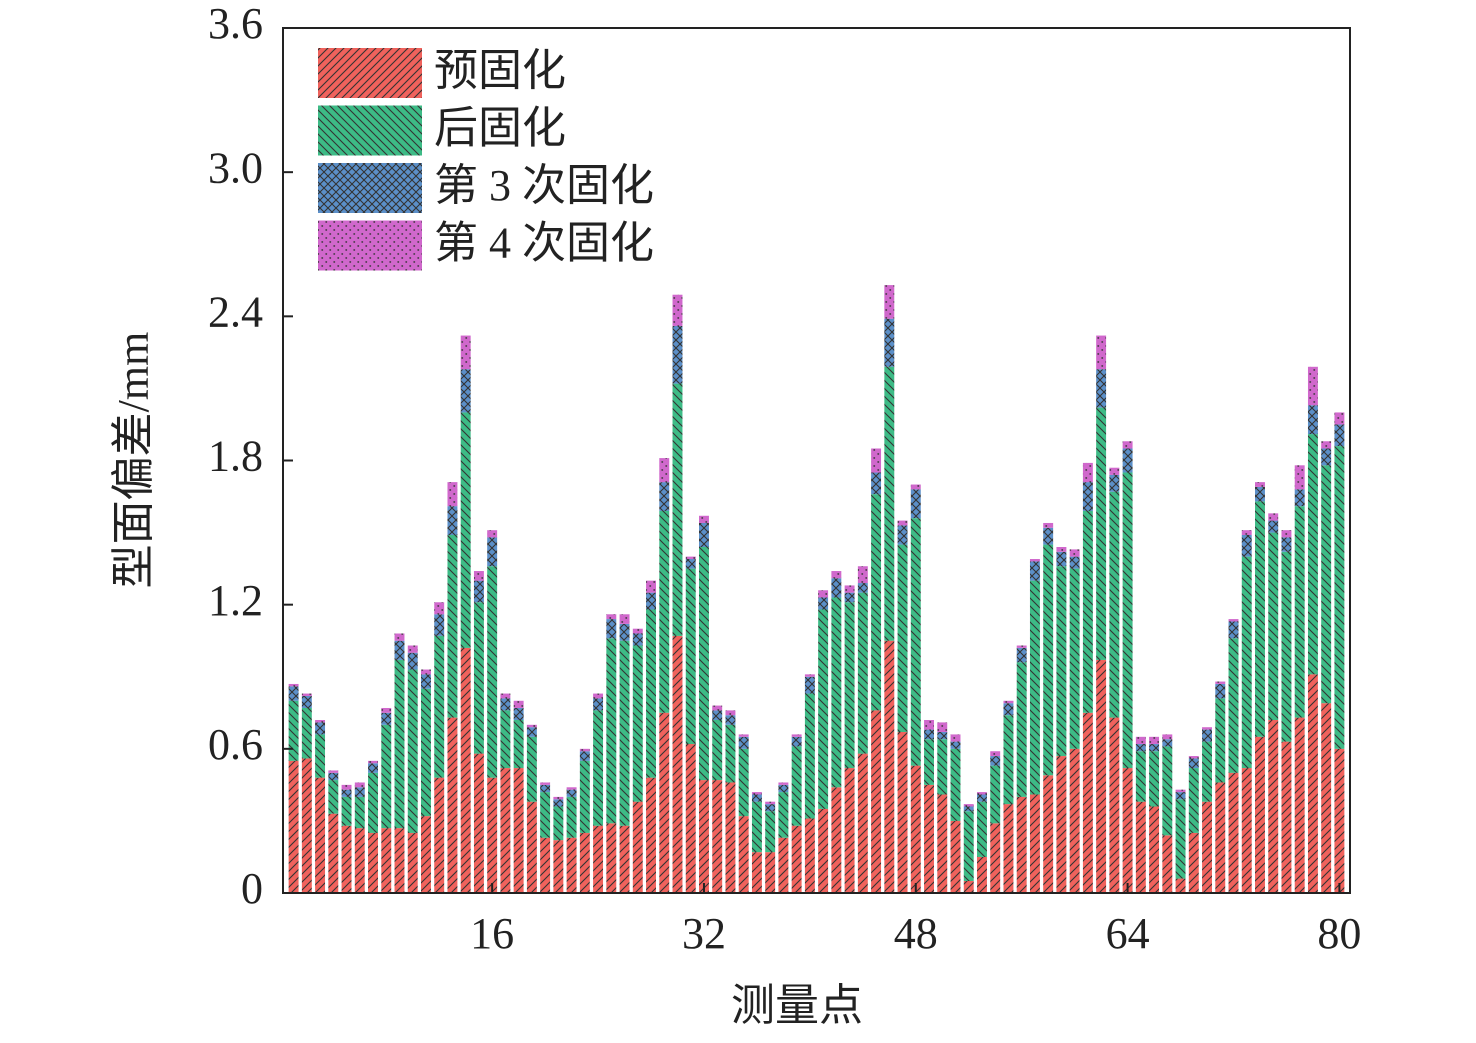 This screenshot has width=1476, height=1043. Describe the element at coordinates (252, 888) in the screenshot. I see `y-tick-label: 0` at that location.